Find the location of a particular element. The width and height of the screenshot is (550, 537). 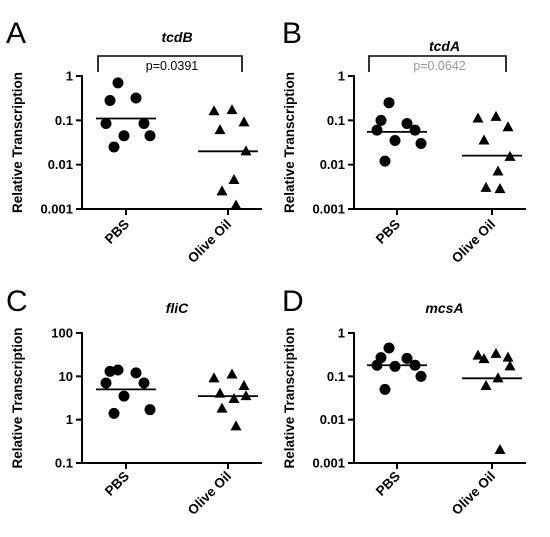

p-value-label: p=0.0642 is located at coordinates (439, 66).